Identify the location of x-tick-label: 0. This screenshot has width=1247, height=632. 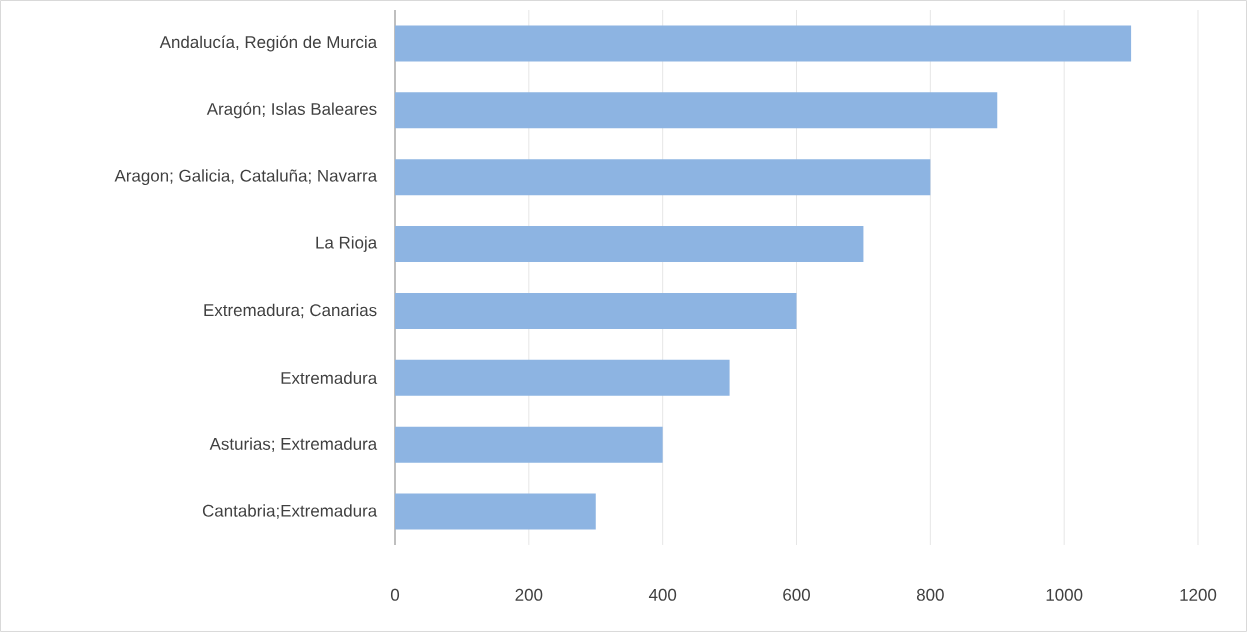
(395, 594).